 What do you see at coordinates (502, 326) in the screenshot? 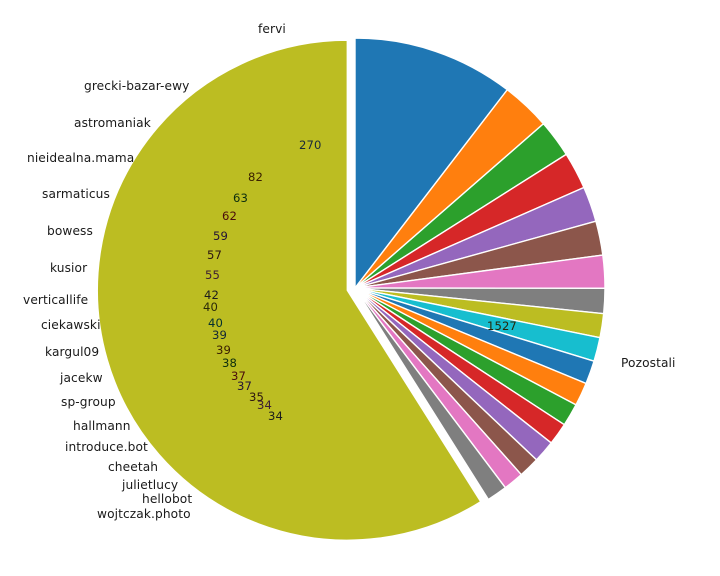
I see `pie-slice-value: 1527` at bounding box center [502, 326].